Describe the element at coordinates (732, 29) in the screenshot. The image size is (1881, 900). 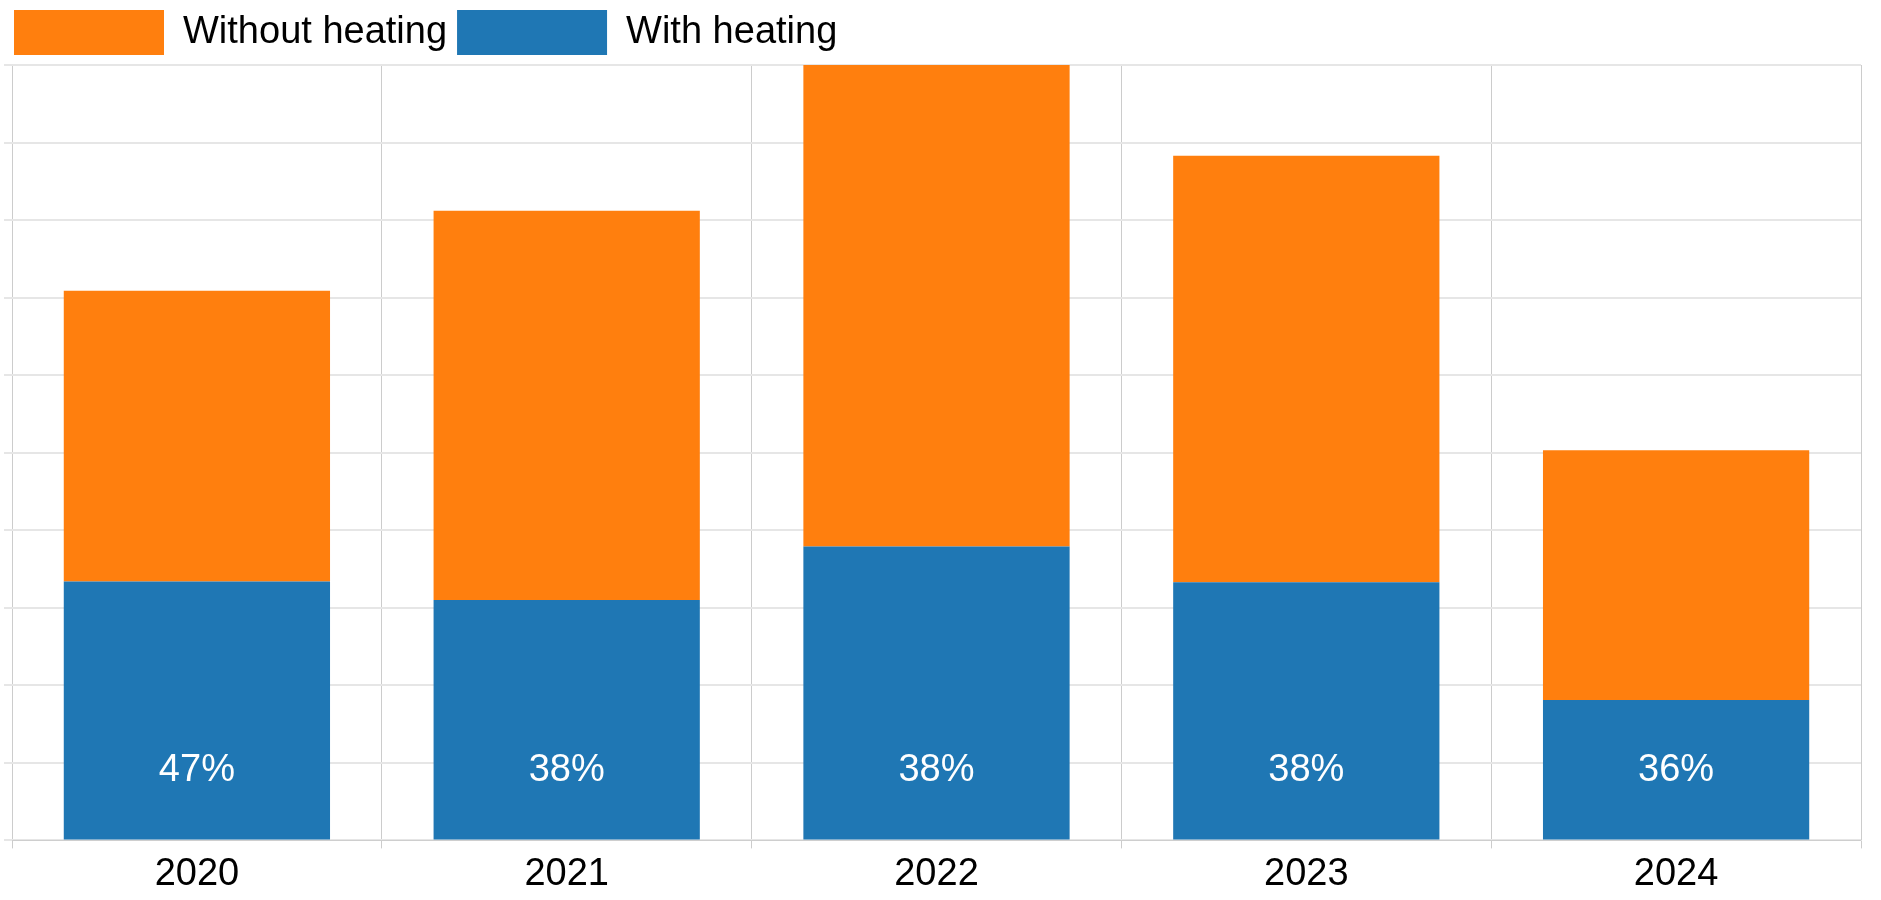
I see `legend-label: With heating` at that location.